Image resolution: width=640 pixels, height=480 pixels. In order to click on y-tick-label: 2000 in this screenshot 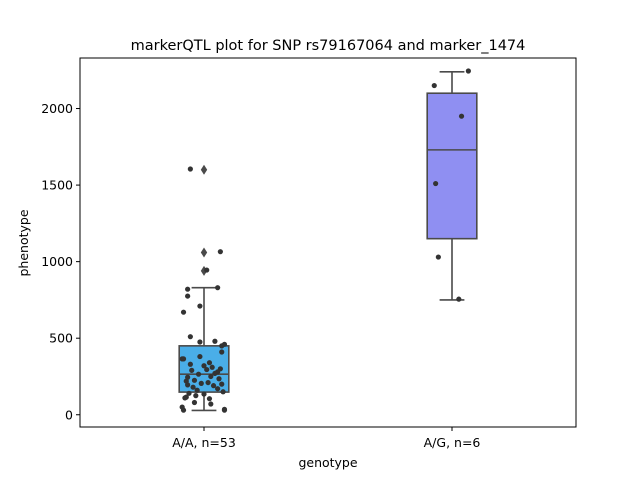, I will do `click(57, 108)`.